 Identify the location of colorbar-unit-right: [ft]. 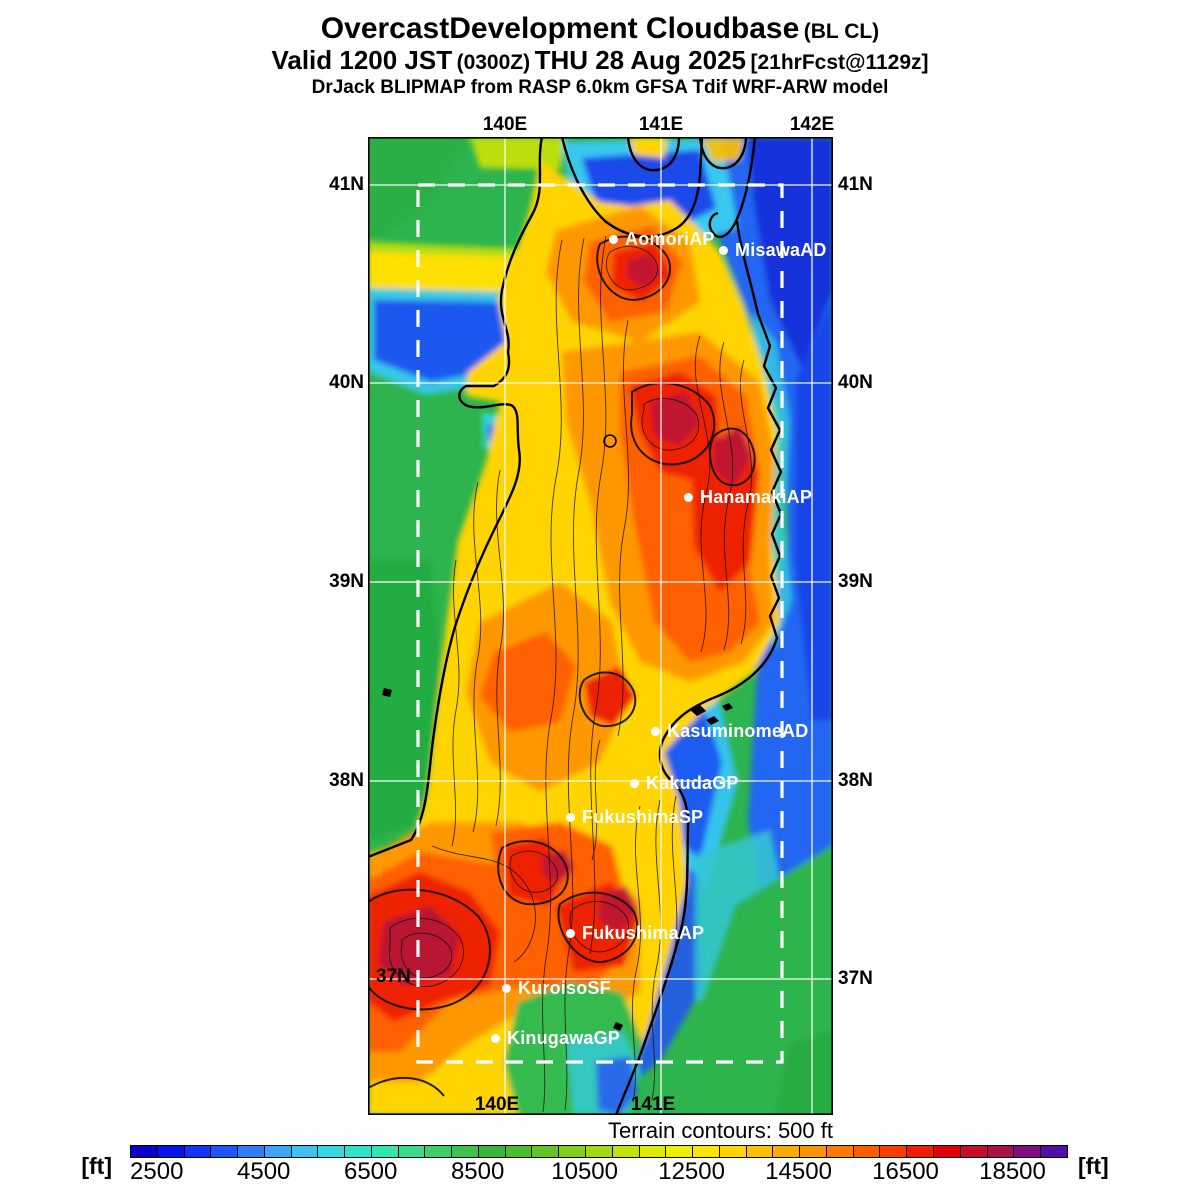
(1093, 1166).